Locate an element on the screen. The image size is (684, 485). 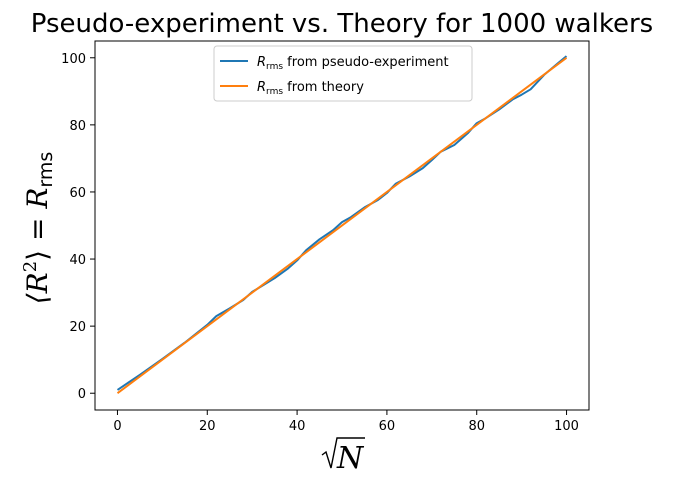
y-tick-label: 0 is located at coordinates (82, 394).